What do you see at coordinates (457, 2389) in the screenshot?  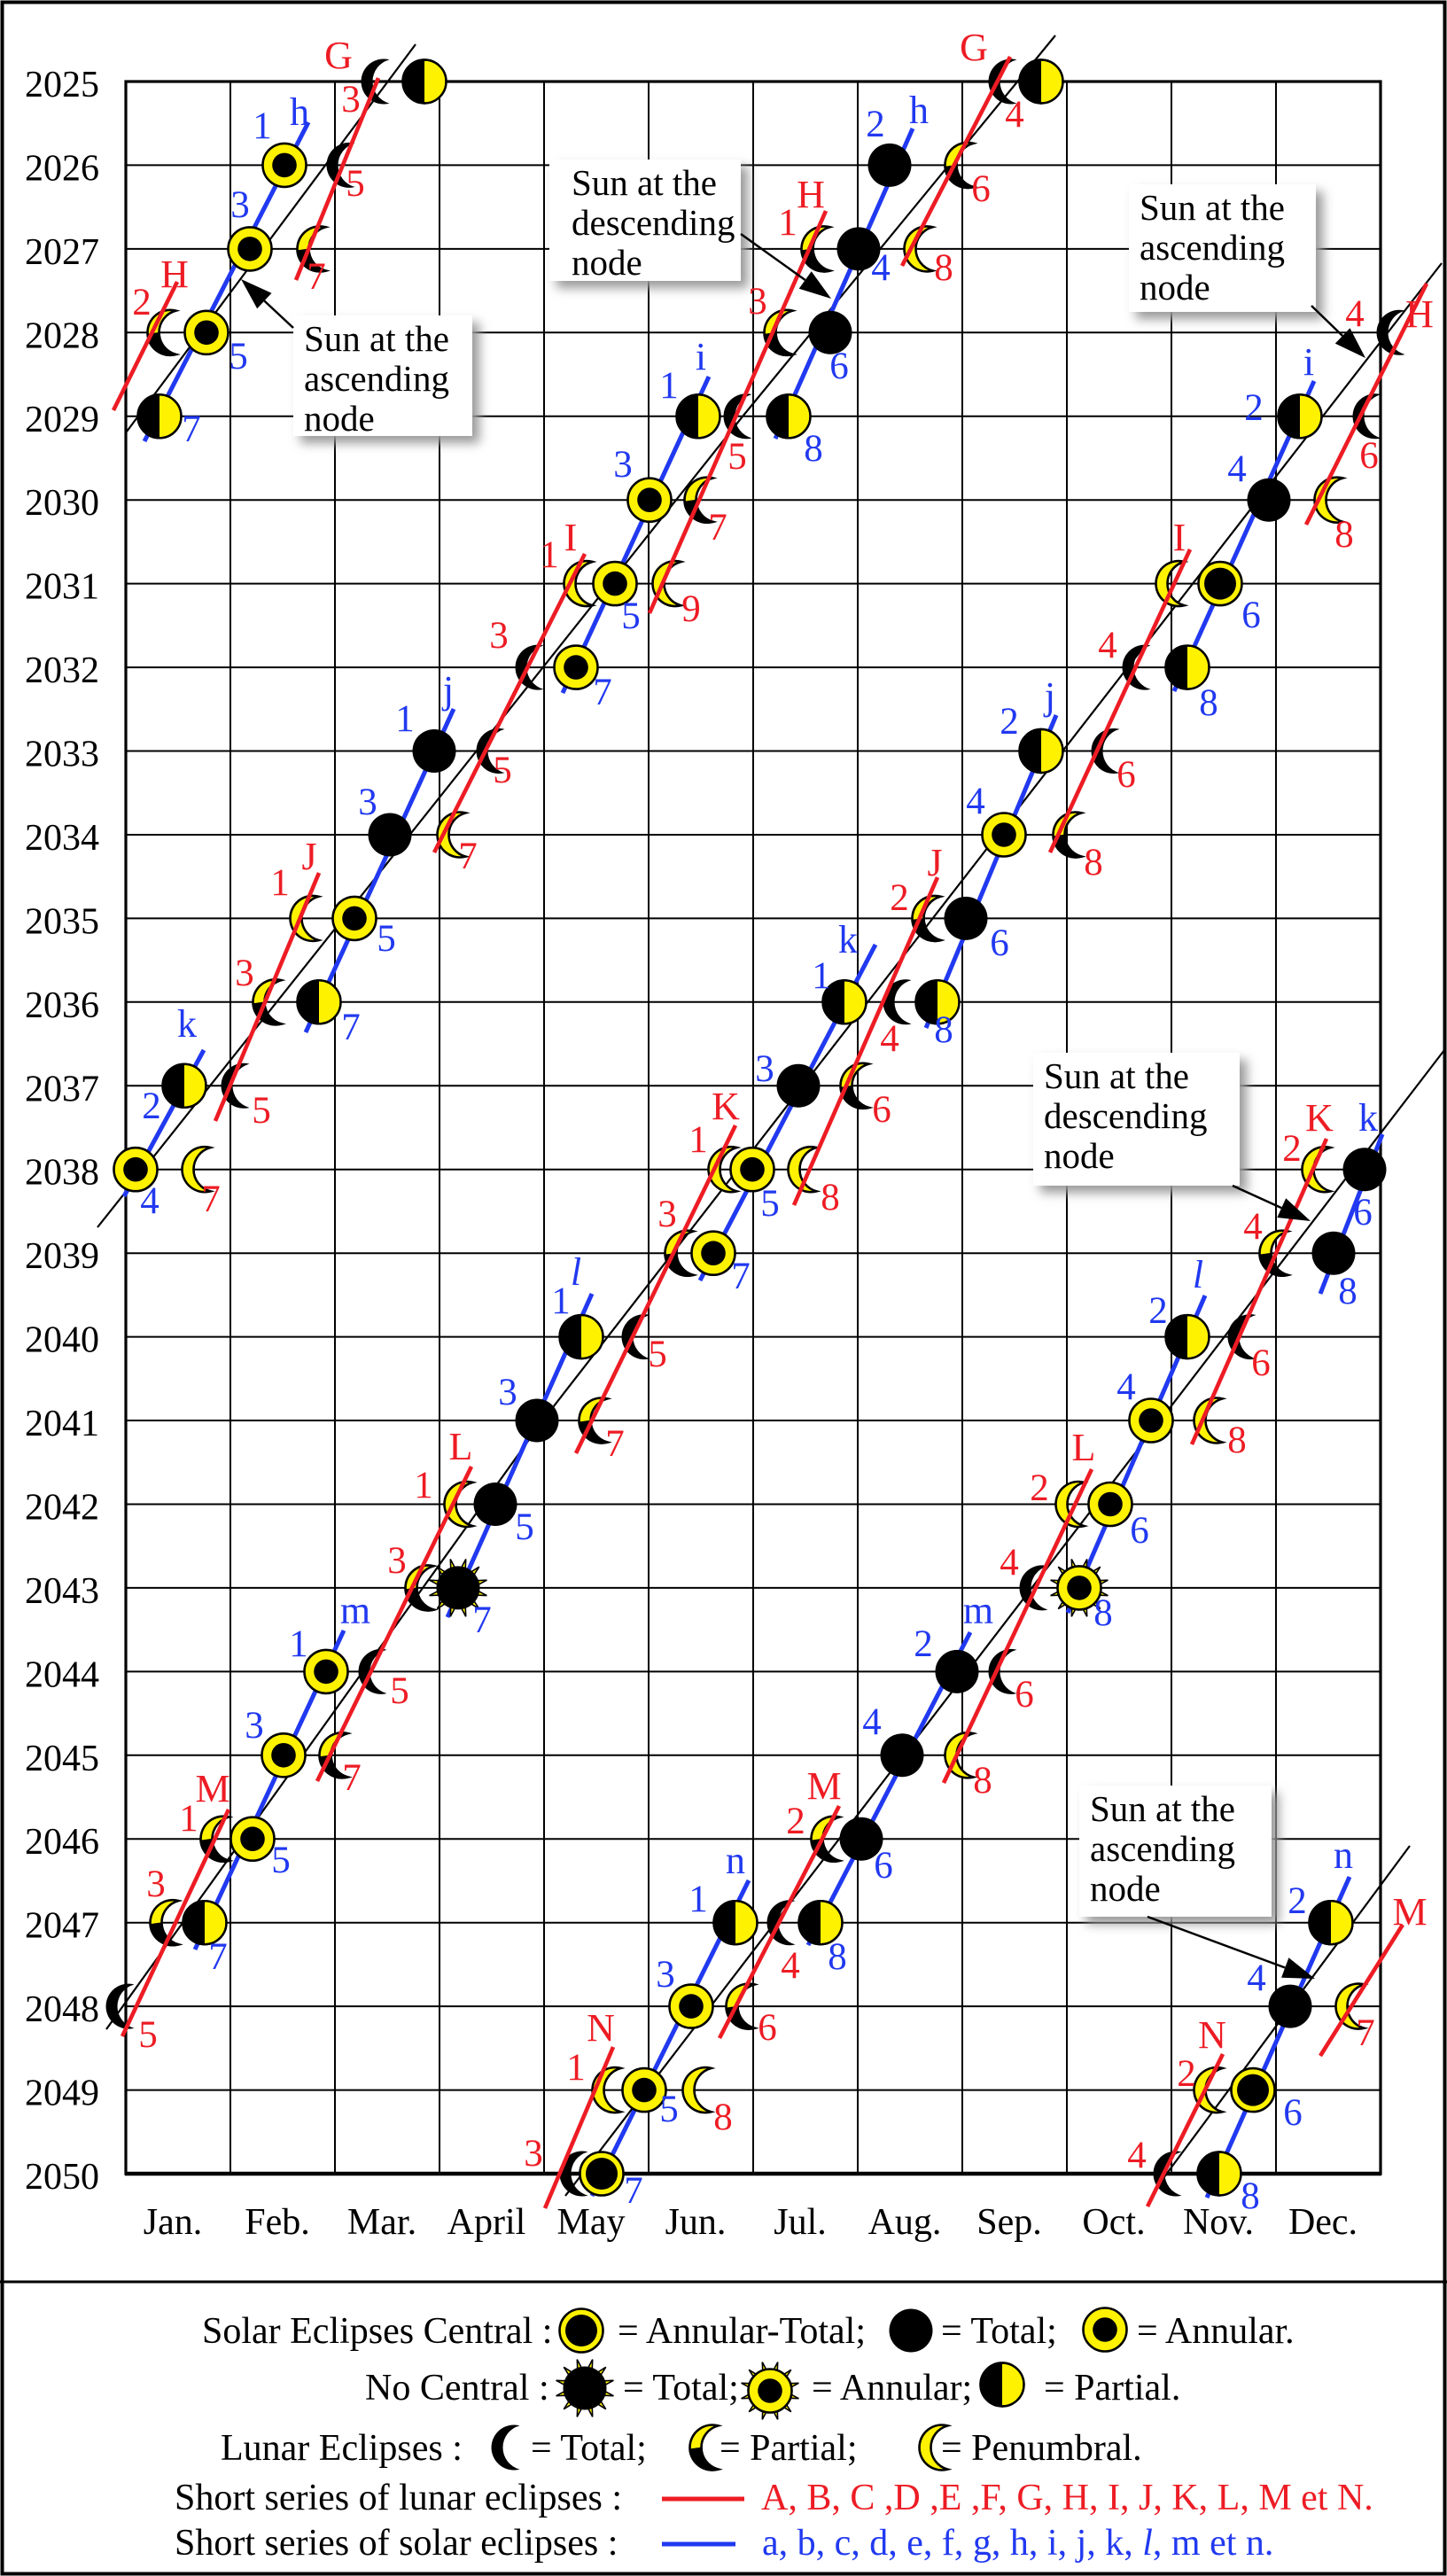 I see `svg-text: No Central :` at bounding box center [457, 2389].